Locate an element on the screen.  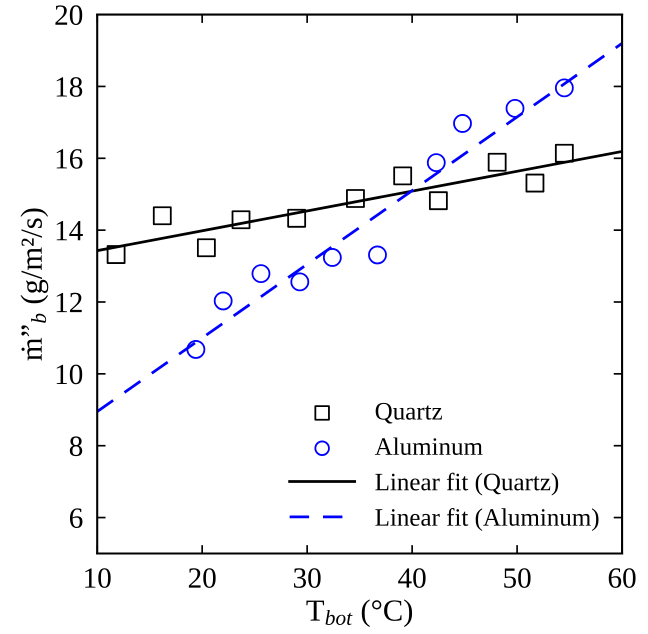
x-tick-label: 10 is located at coordinates (98, 578).